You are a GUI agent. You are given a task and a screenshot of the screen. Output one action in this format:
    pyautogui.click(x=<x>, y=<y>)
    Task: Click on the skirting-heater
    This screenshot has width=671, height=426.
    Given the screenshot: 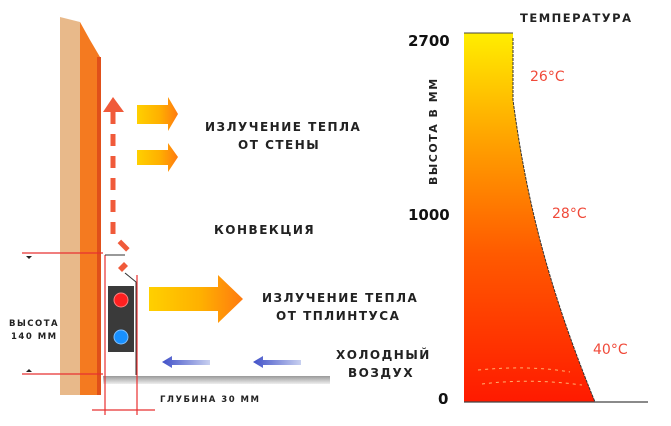 What is the action you would take?
    pyautogui.click(x=121, y=314)
    